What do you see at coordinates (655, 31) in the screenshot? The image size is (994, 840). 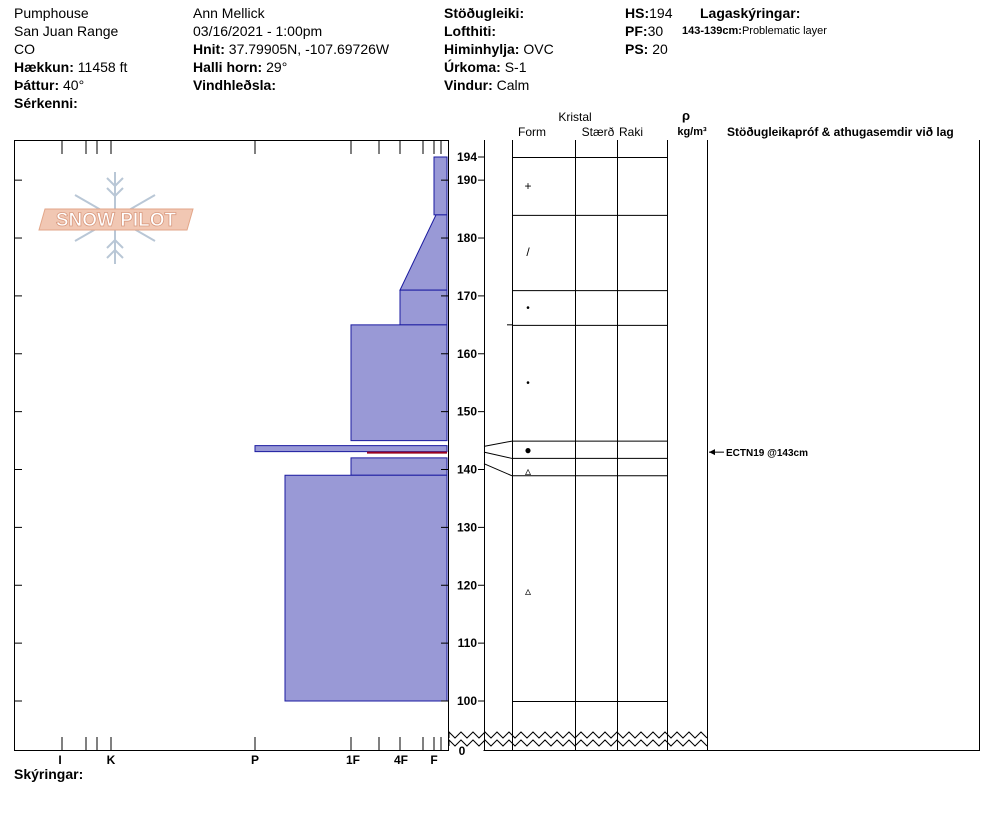 I see `pf: 30` at bounding box center [655, 31].